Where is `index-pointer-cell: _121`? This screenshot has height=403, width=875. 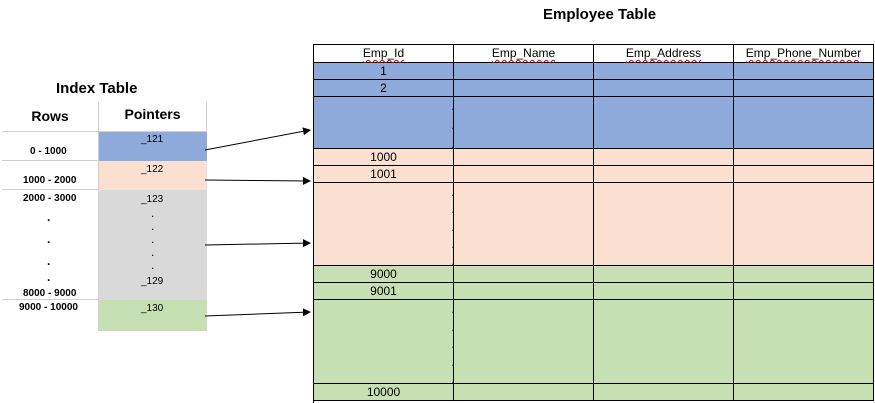
index-pointer-cell: _121 is located at coordinates (153, 146).